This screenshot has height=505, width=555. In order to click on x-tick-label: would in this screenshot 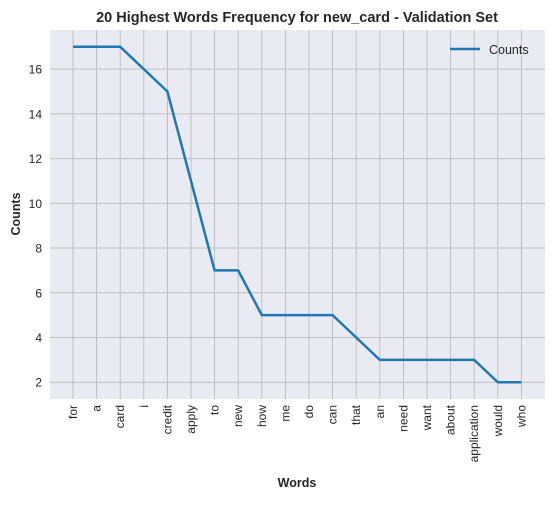, I will do `click(498, 421)`.